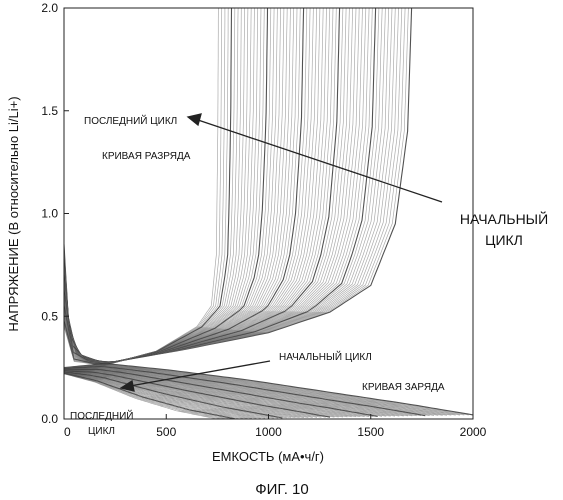  Describe the element at coordinates (49, 419) in the screenshot. I see `y-tick-label: 0.0` at that location.